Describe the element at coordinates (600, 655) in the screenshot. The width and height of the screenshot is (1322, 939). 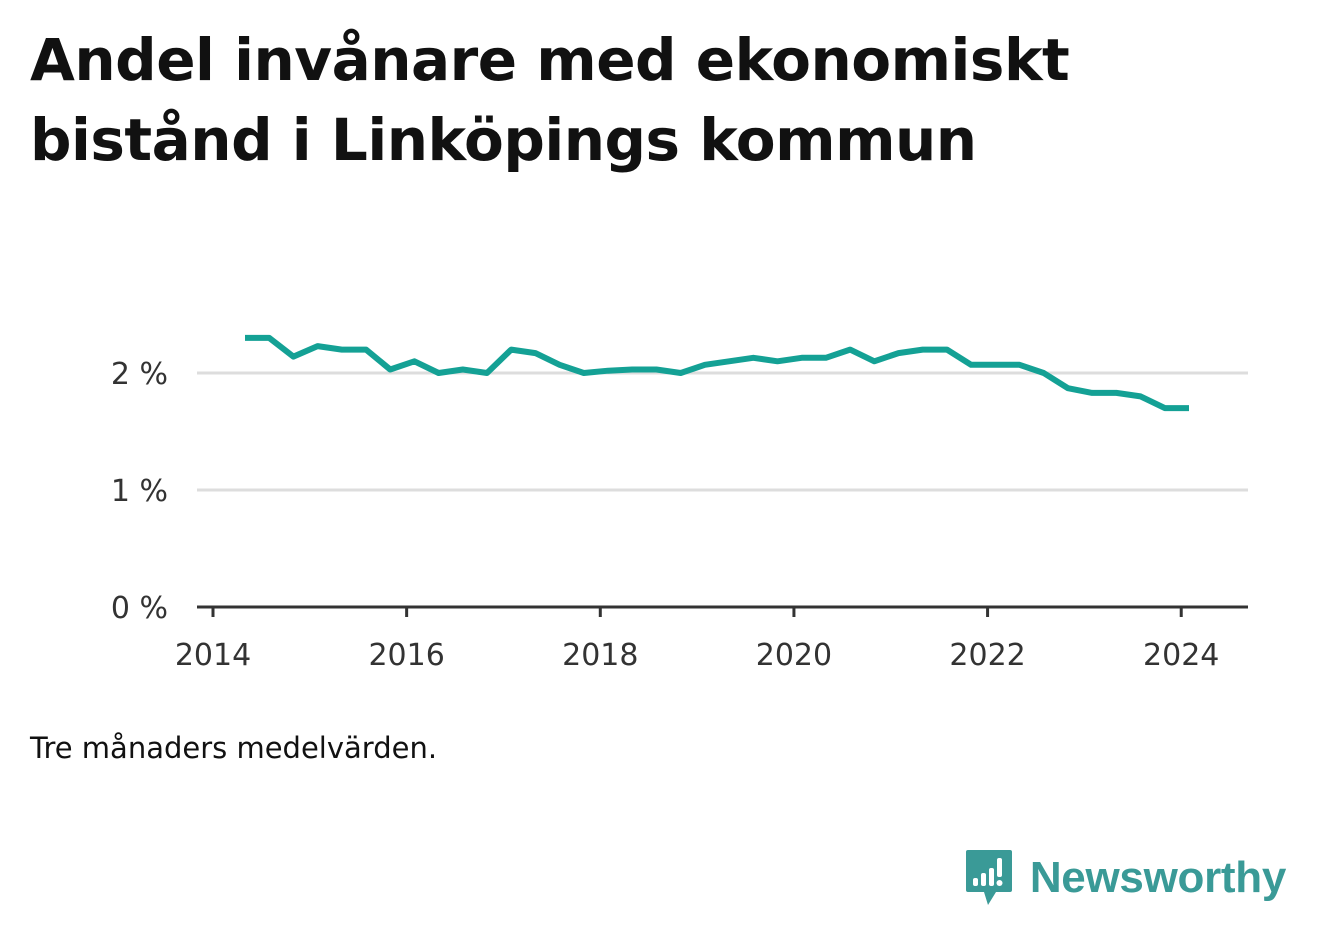
I see `x-tick-label: 2018` at that location.